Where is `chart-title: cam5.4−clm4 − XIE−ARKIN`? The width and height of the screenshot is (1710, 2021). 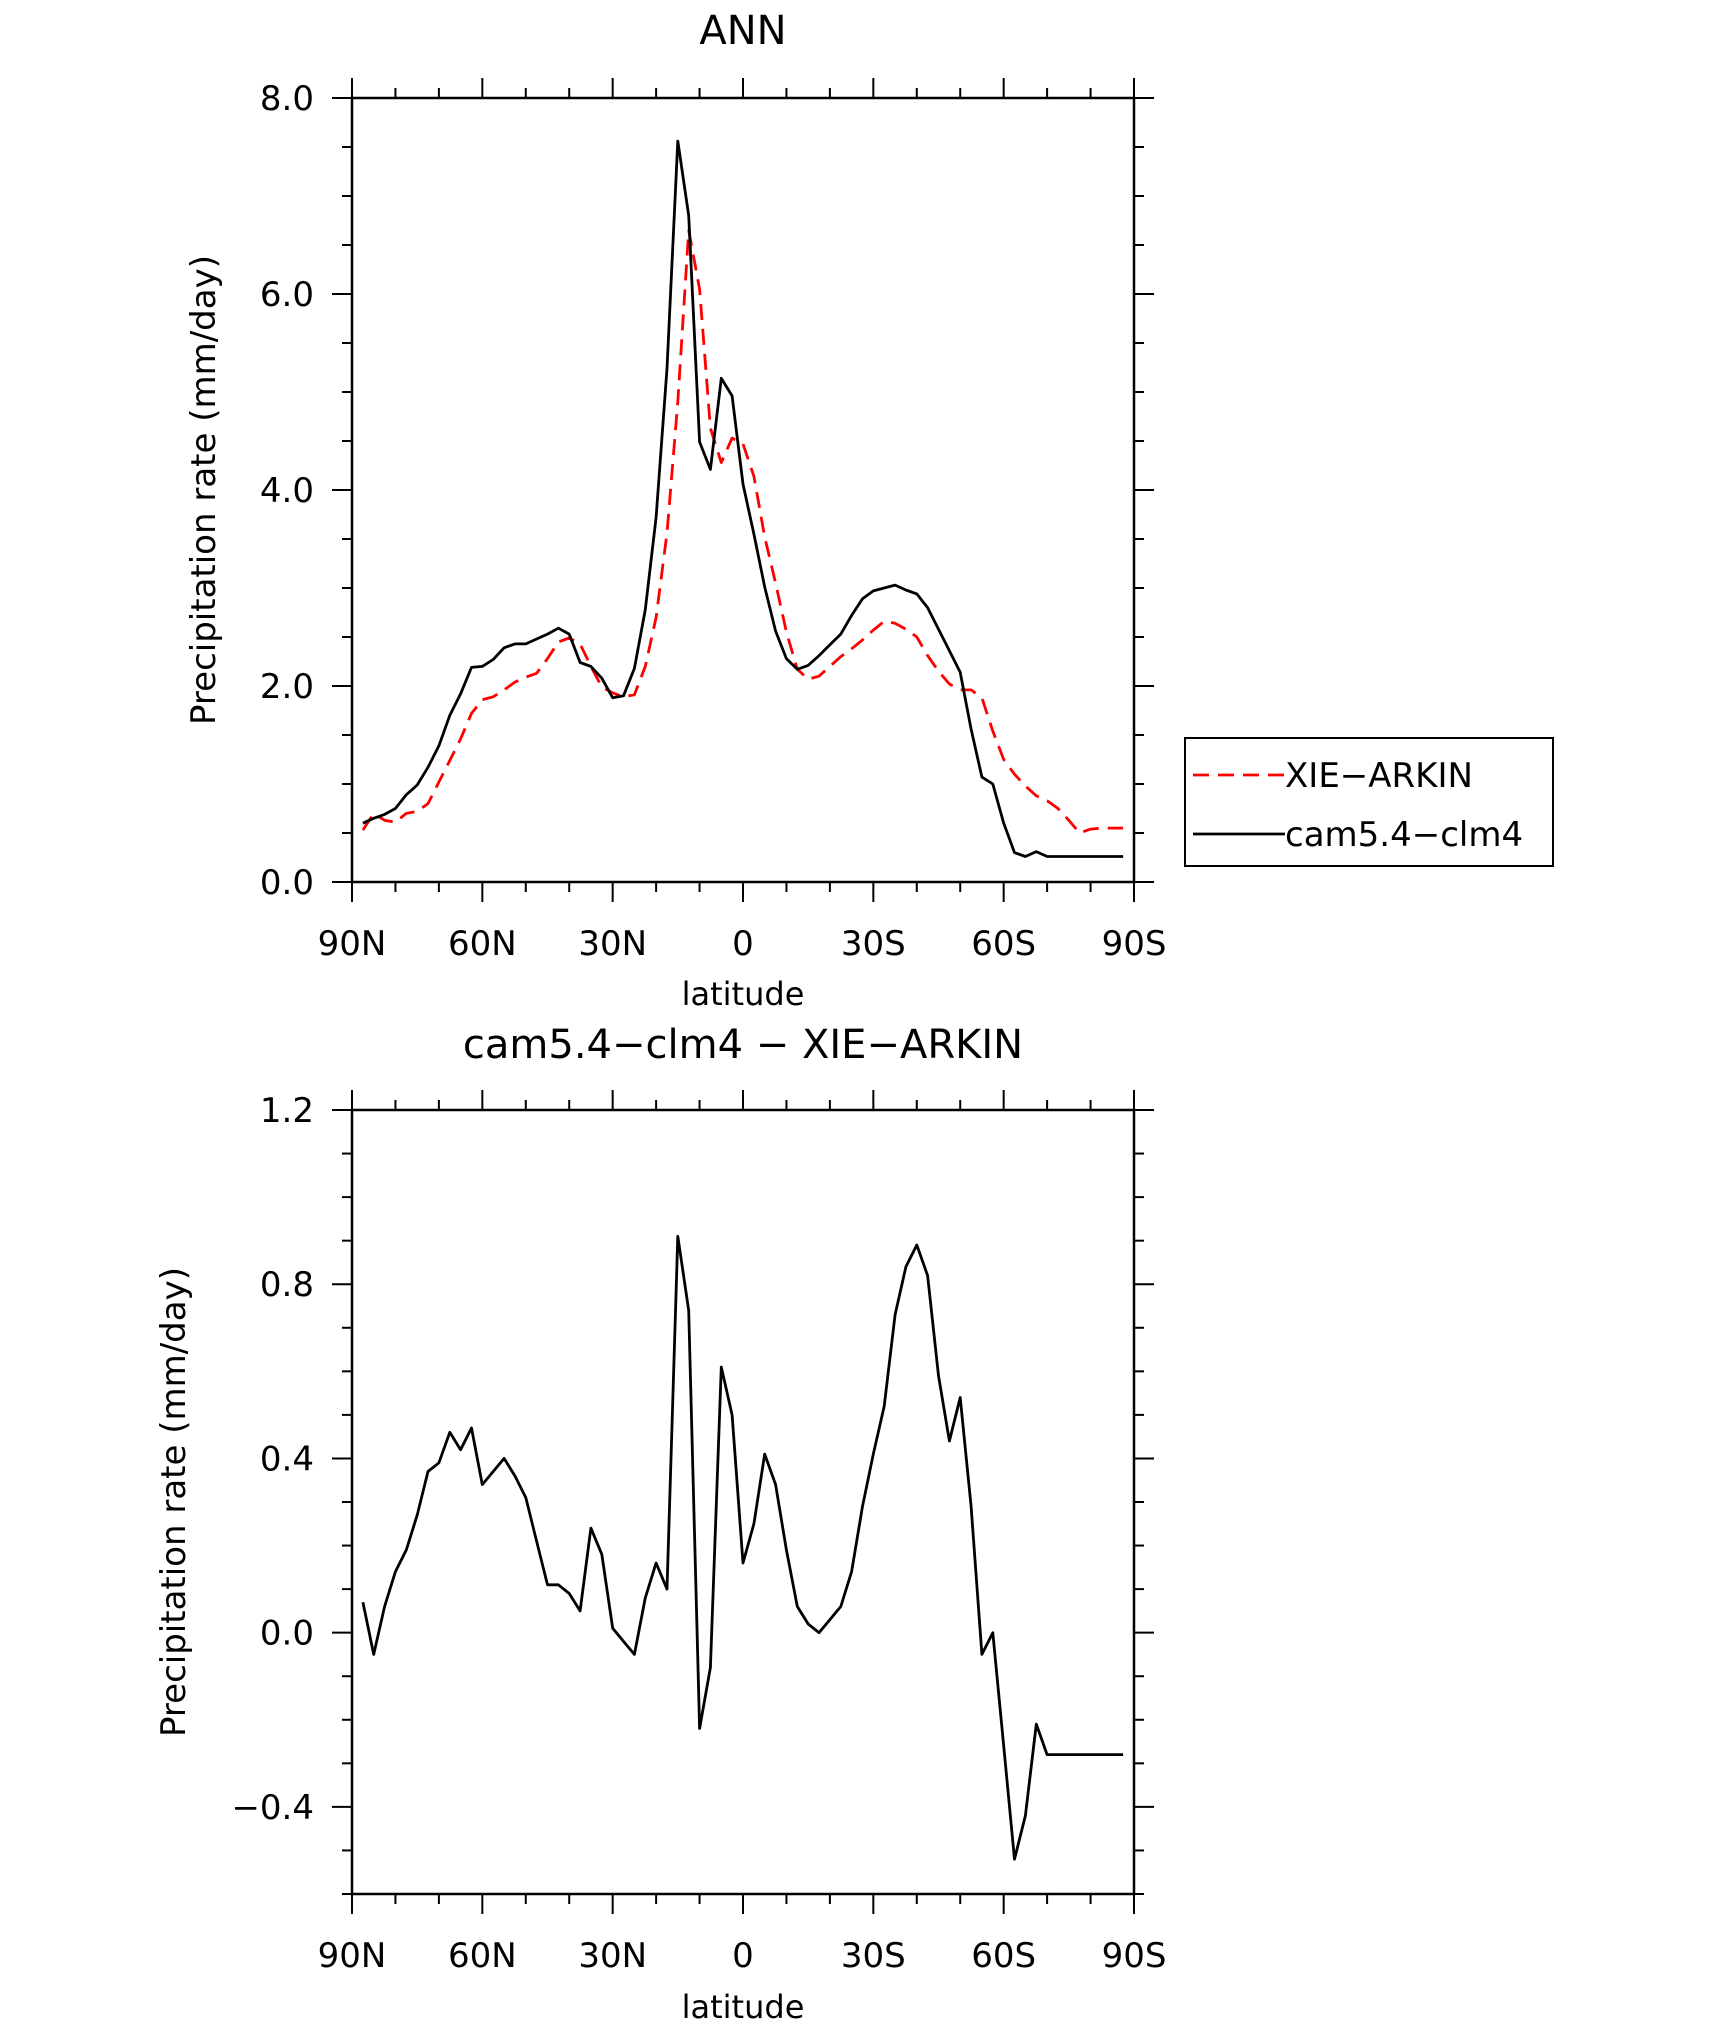
chart-title: cam5.4−clm4 − XIE−ARKIN is located at coordinates (743, 1045).